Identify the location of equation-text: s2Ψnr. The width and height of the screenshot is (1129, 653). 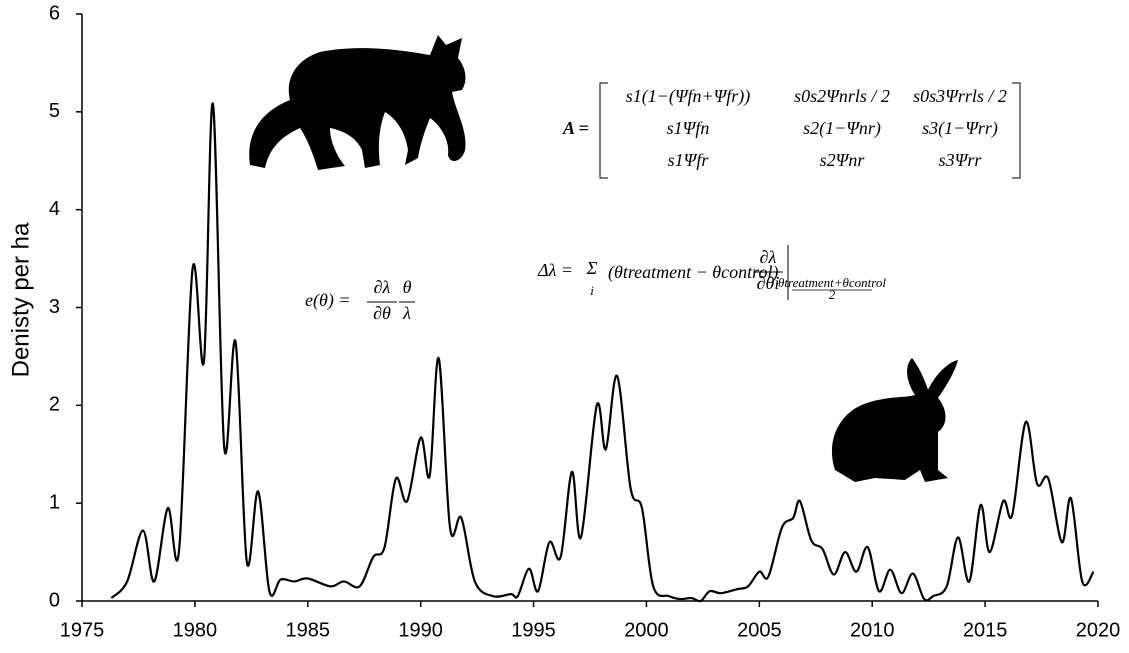
(843, 160).